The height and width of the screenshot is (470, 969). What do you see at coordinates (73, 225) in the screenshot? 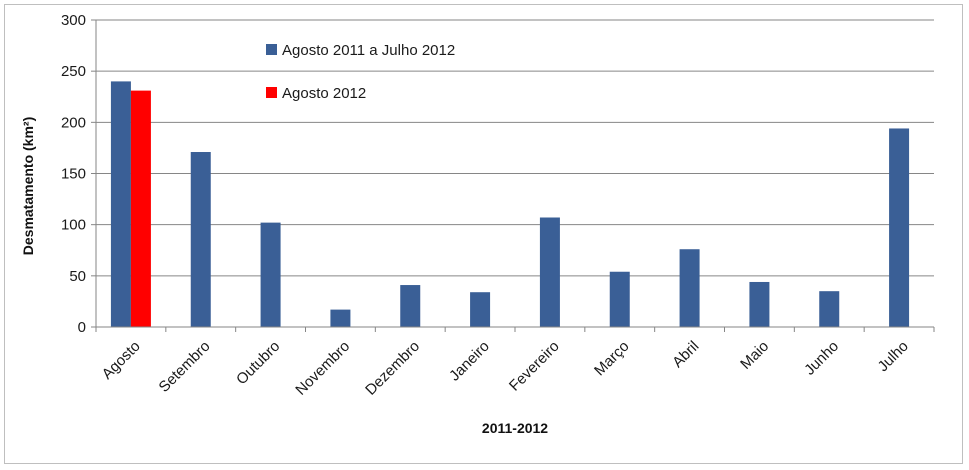
I see `y-tick-label: 100` at bounding box center [73, 225].